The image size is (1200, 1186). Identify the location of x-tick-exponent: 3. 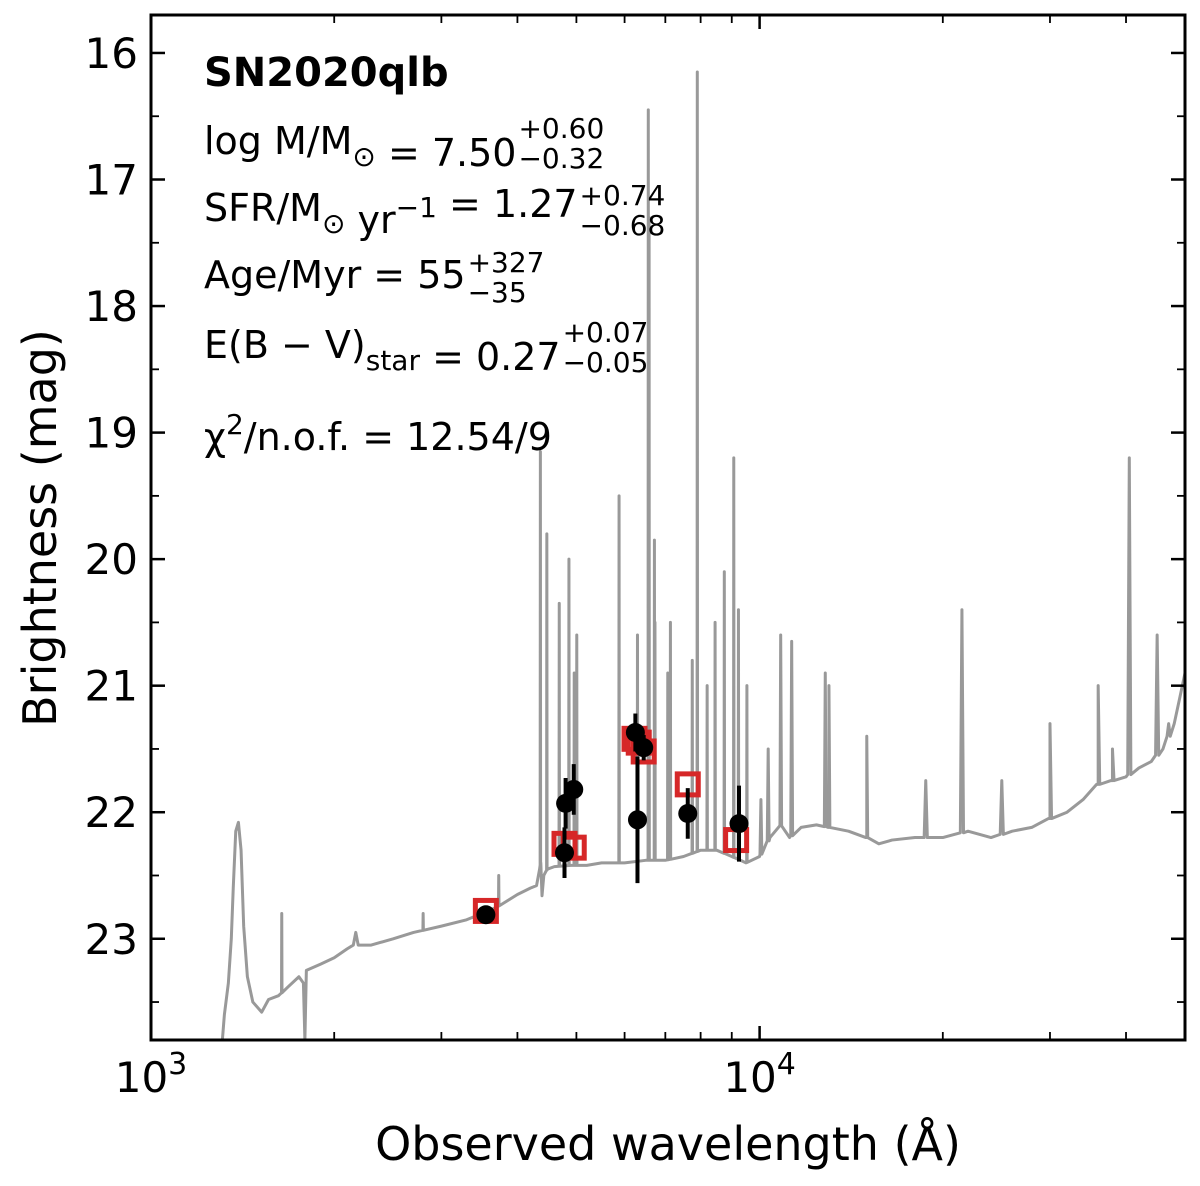
(177, 1064).